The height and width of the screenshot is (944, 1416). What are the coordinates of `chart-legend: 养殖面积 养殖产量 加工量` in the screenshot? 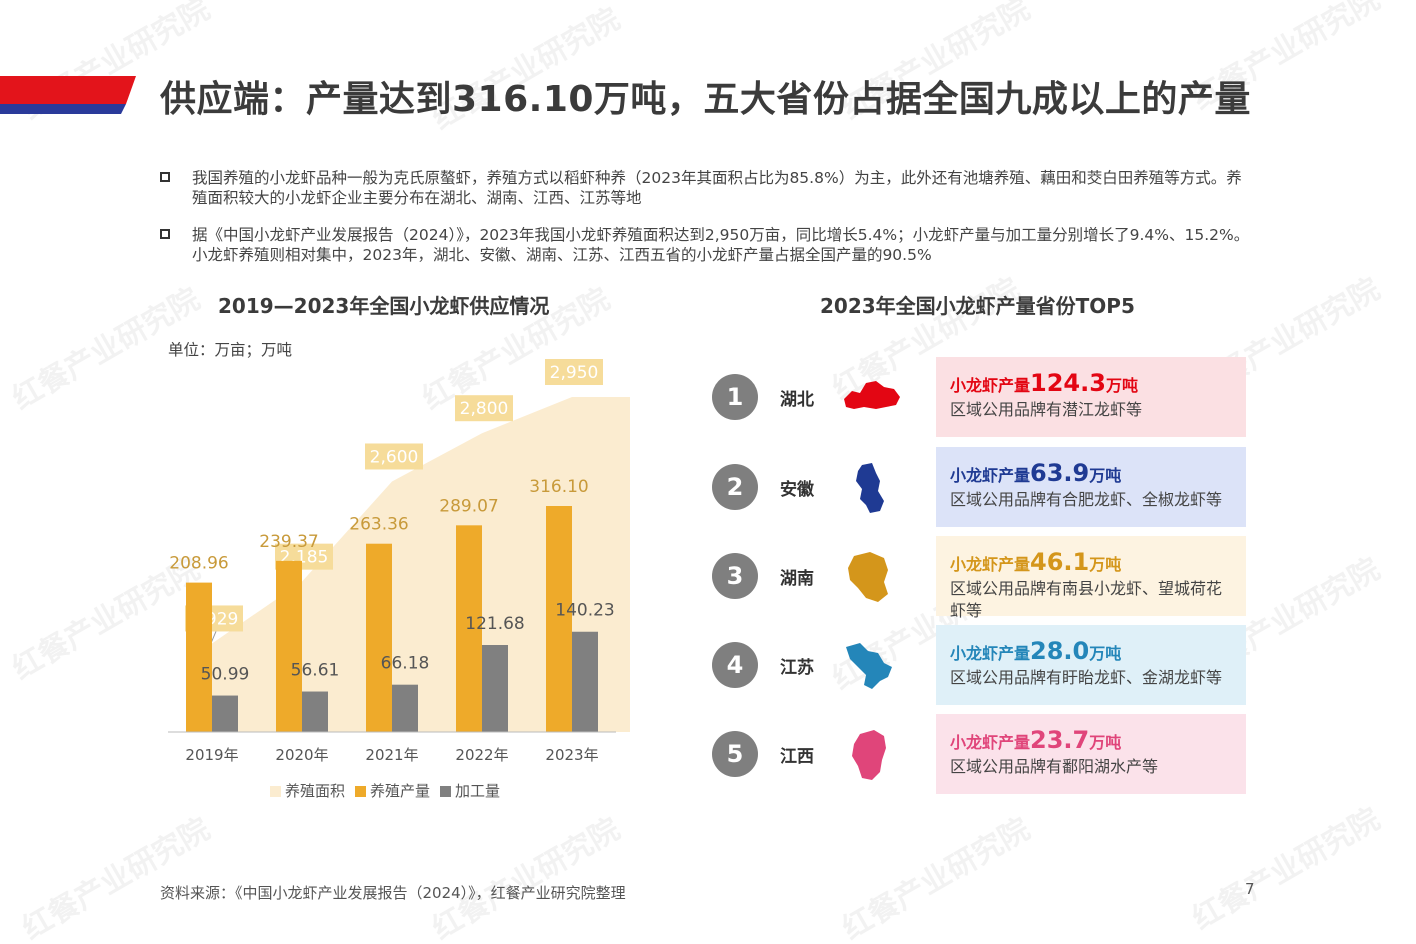 It's located at (385, 790).